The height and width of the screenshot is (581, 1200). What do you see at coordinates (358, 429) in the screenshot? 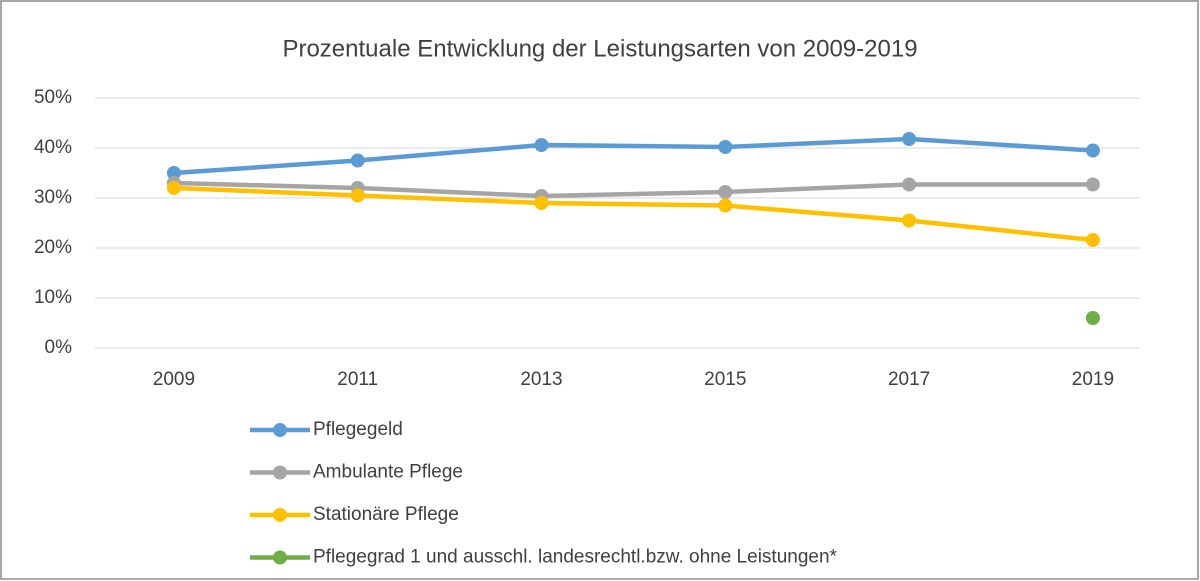
I see `legend-label: Pflegegeld` at bounding box center [358, 429].